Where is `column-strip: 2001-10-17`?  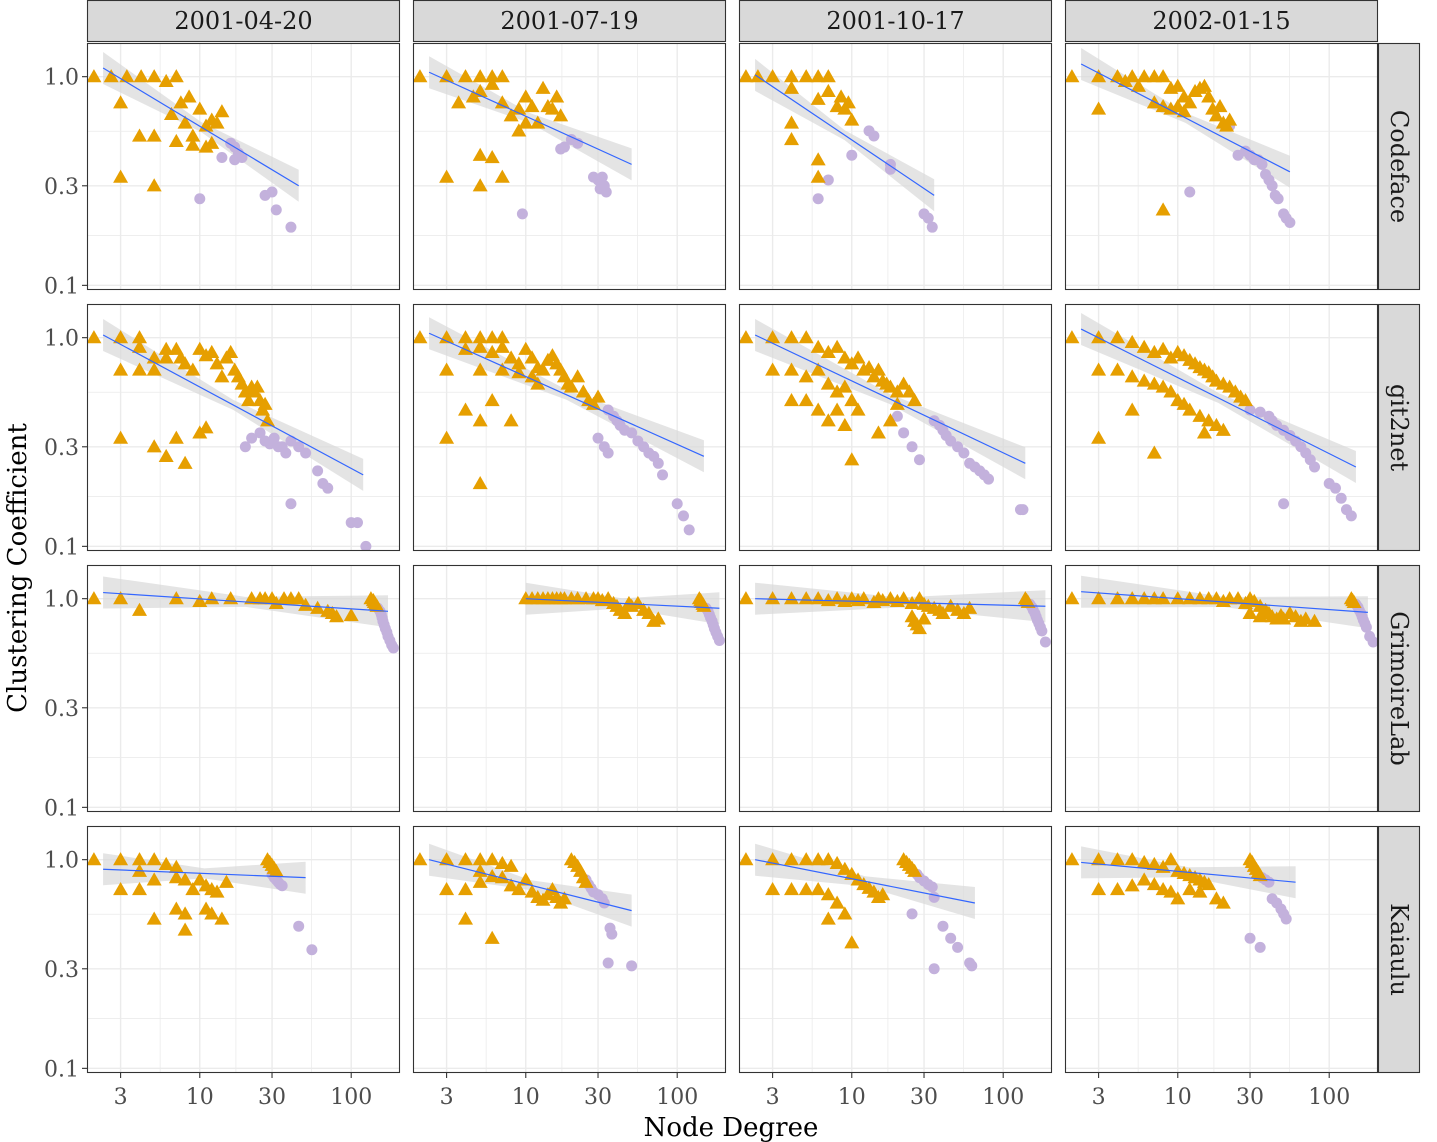
column-strip: 2001-10-17 is located at coordinates (895, 21).